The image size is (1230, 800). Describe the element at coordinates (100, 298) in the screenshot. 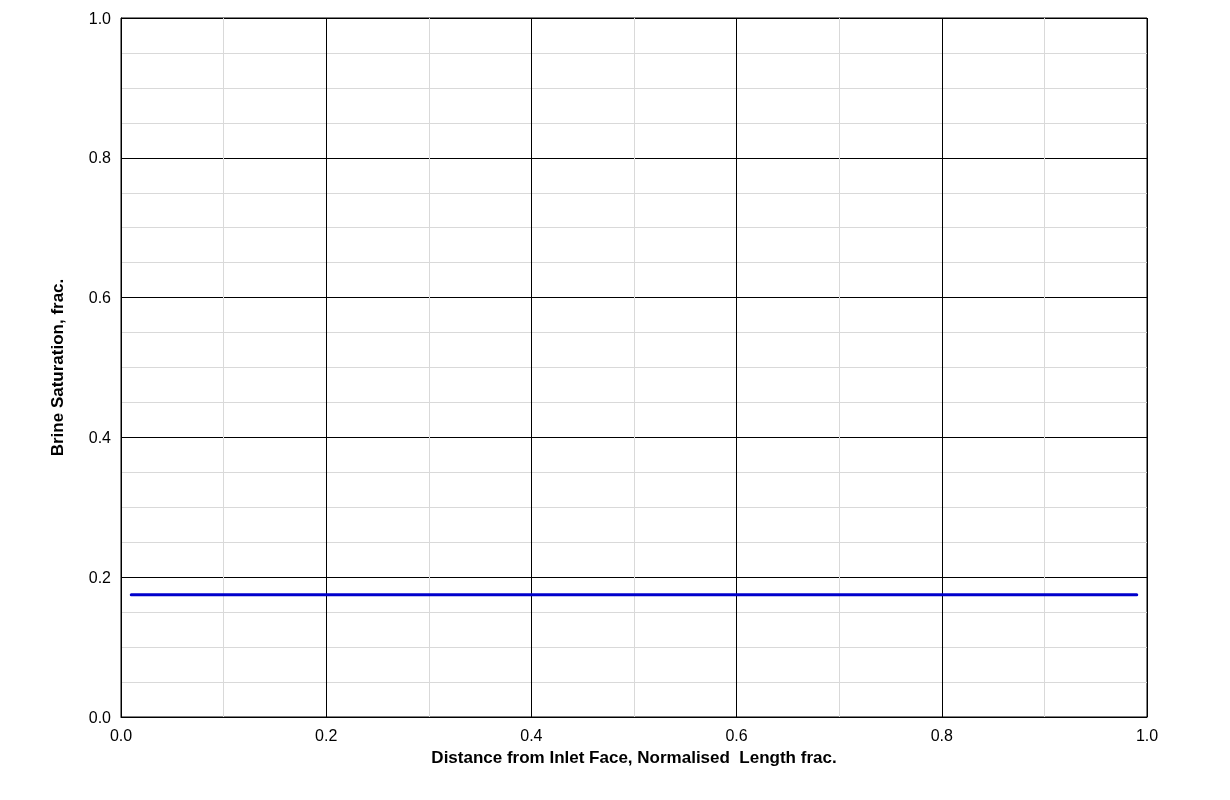

I see `y-tick-label: 0.6` at that location.